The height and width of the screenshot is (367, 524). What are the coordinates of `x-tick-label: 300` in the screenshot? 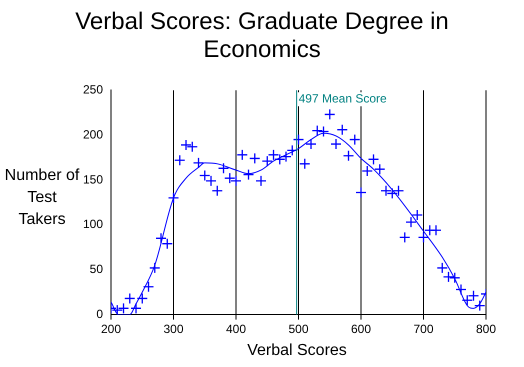 It's located at (174, 329).